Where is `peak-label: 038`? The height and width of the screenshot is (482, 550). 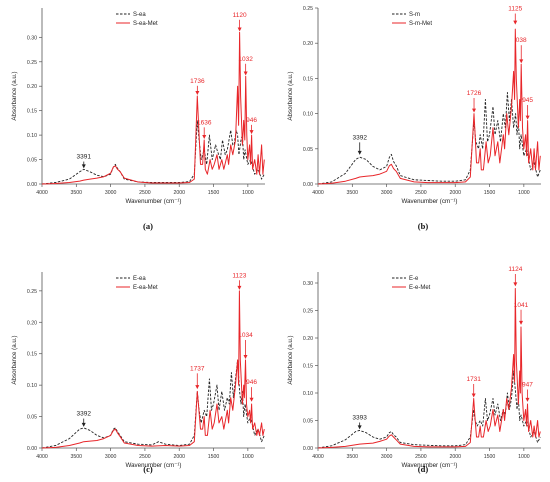 peak-label: 038 is located at coordinates (521, 40).